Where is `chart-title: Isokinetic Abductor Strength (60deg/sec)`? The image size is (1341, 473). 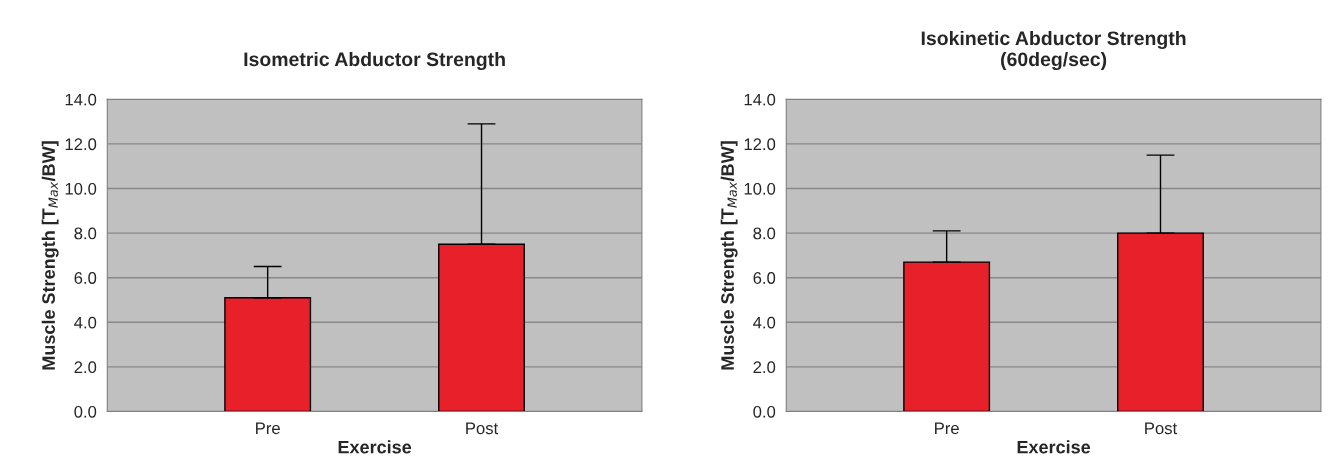
chart-title: Isokinetic Abductor Strength (60deg/sec) is located at coordinates (1053, 50).